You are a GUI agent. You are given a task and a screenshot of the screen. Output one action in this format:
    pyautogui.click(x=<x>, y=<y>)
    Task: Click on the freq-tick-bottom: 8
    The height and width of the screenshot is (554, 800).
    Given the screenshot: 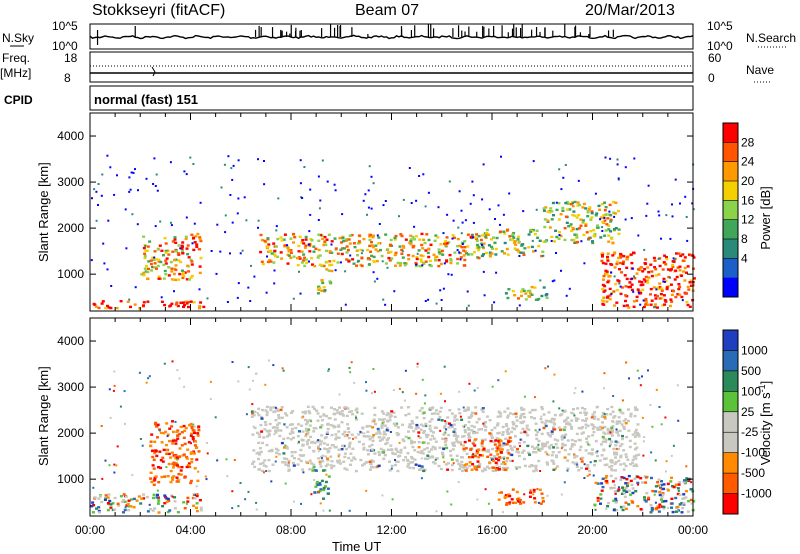 What is the action you would take?
    pyautogui.click(x=67, y=78)
    